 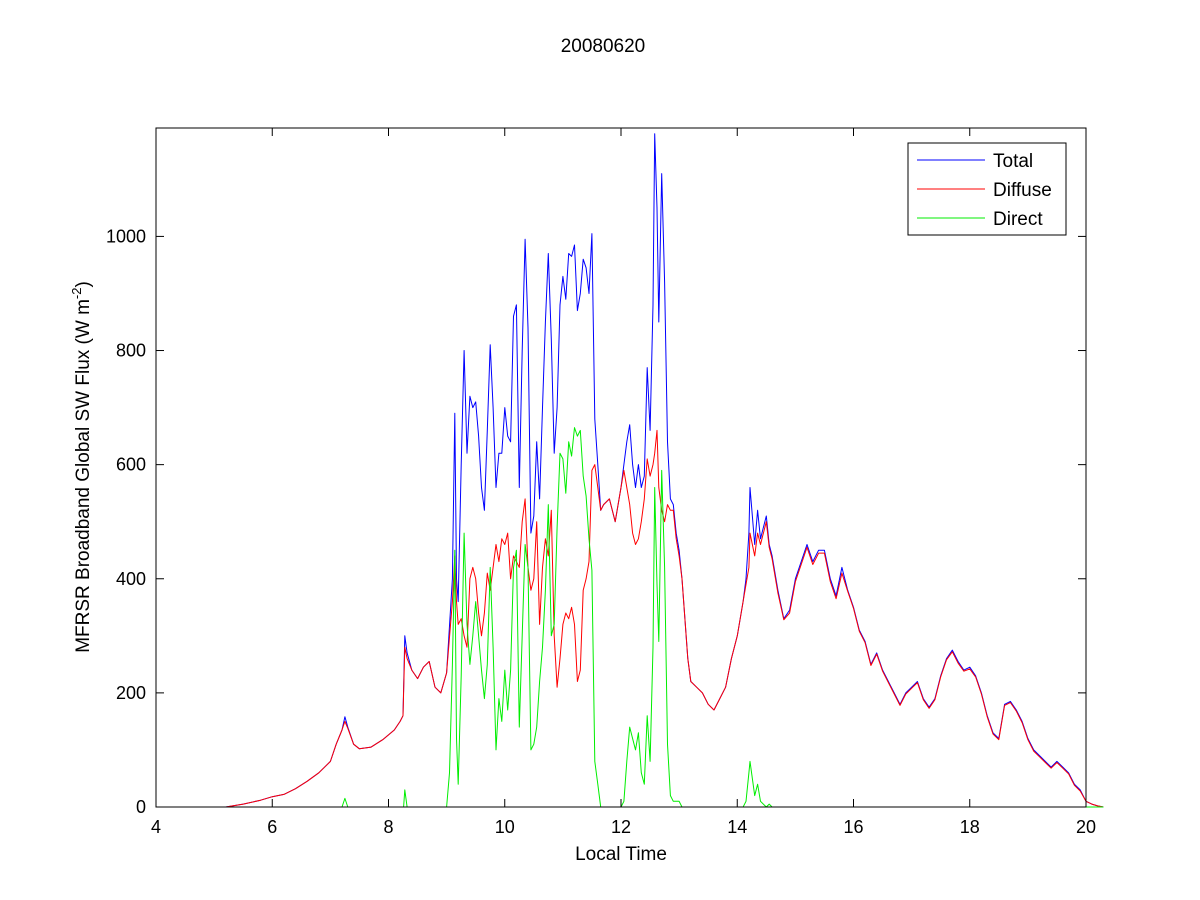 I want to click on y-axis-label-close: ), so click(x=83, y=284).